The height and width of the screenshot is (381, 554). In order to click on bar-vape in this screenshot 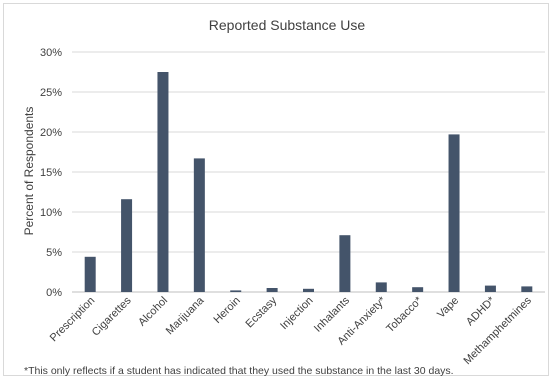, I will do `click(454, 213)`.